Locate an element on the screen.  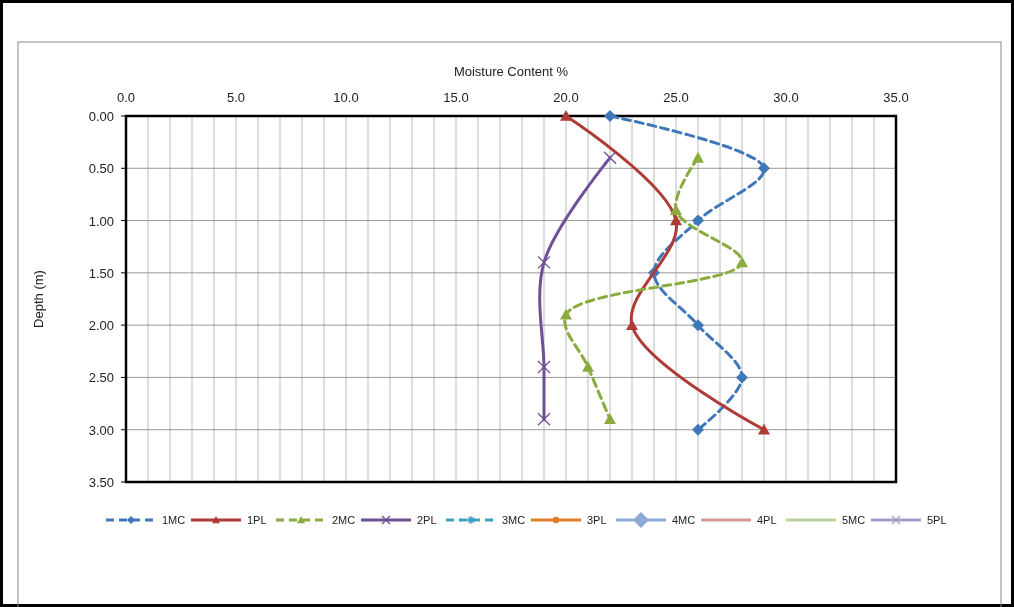
y-tick-label: 2.50 is located at coordinates (101, 378).